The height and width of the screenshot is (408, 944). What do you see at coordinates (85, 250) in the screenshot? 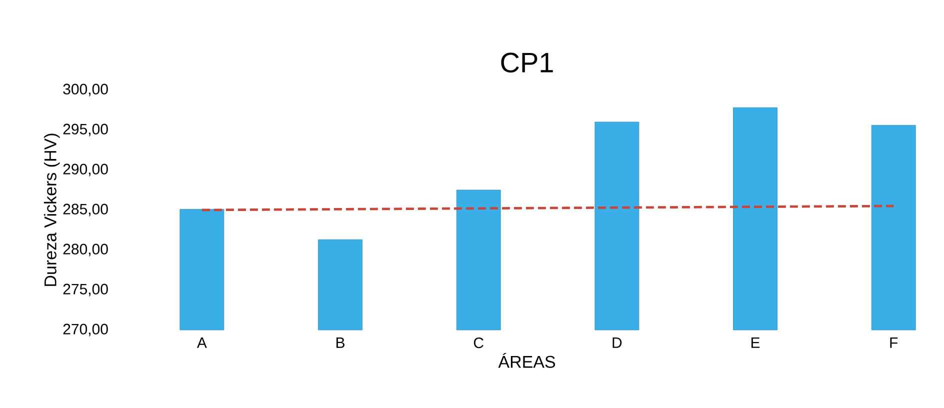
I see `y-tick-label: 280,00` at bounding box center [85, 250].